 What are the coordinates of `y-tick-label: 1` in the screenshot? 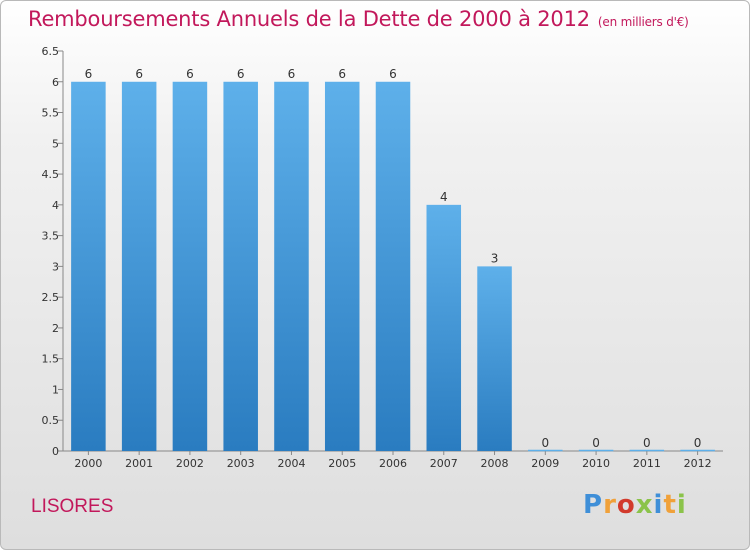 It's located at (55, 389).